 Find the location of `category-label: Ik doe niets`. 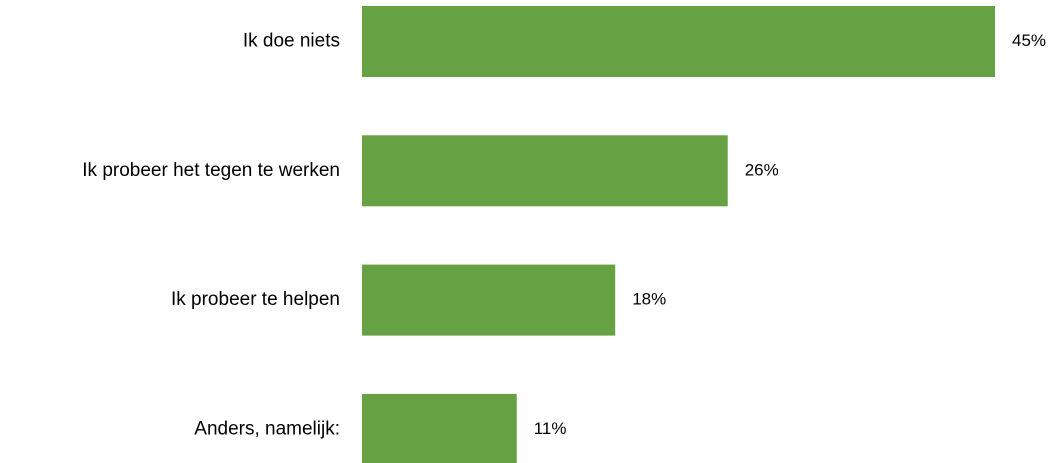

category-label: Ik doe niets is located at coordinates (291, 41).